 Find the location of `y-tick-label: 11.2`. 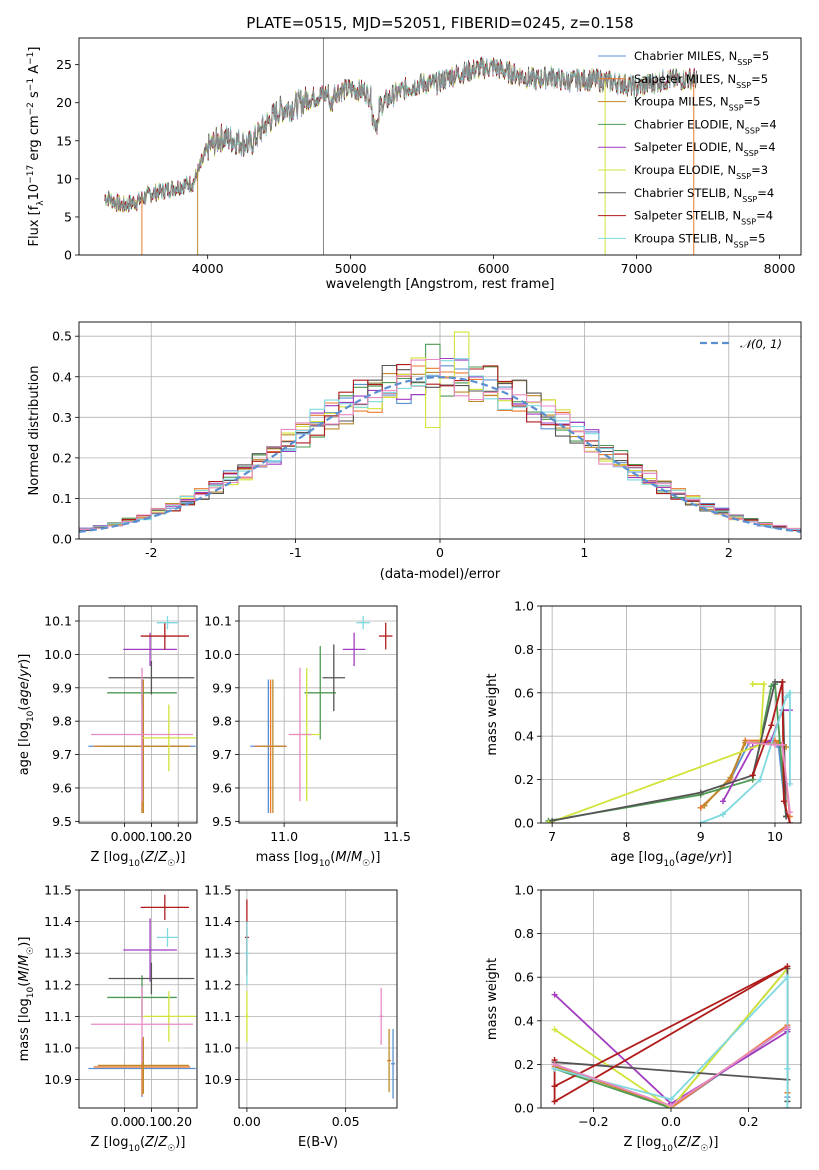

y-tick-label: 11.2 is located at coordinates (58, 984).